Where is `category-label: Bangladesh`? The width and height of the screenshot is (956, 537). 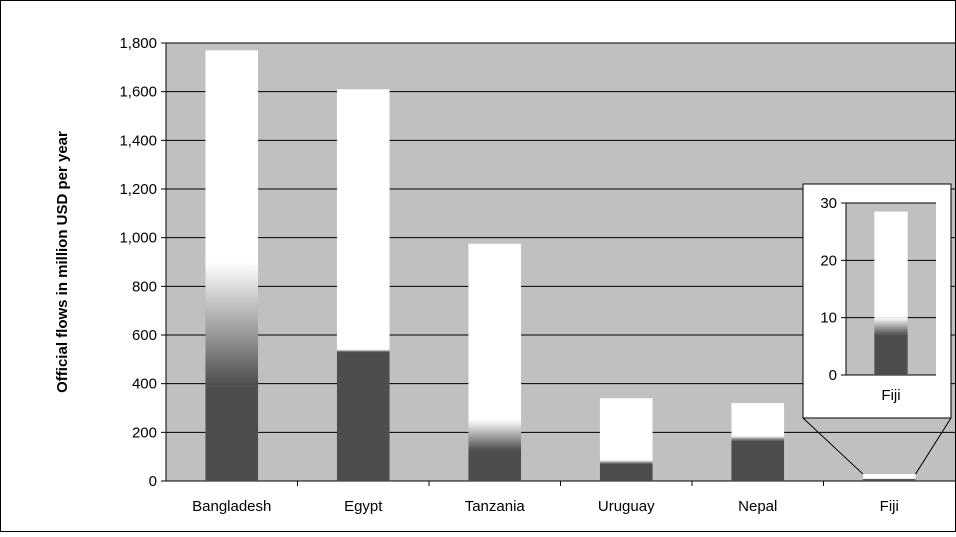
category-label: Bangladesh is located at coordinates (231, 506).